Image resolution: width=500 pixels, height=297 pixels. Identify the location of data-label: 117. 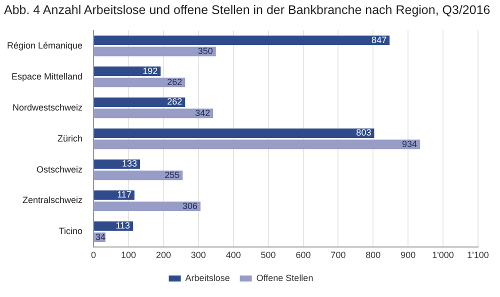
(124, 195).